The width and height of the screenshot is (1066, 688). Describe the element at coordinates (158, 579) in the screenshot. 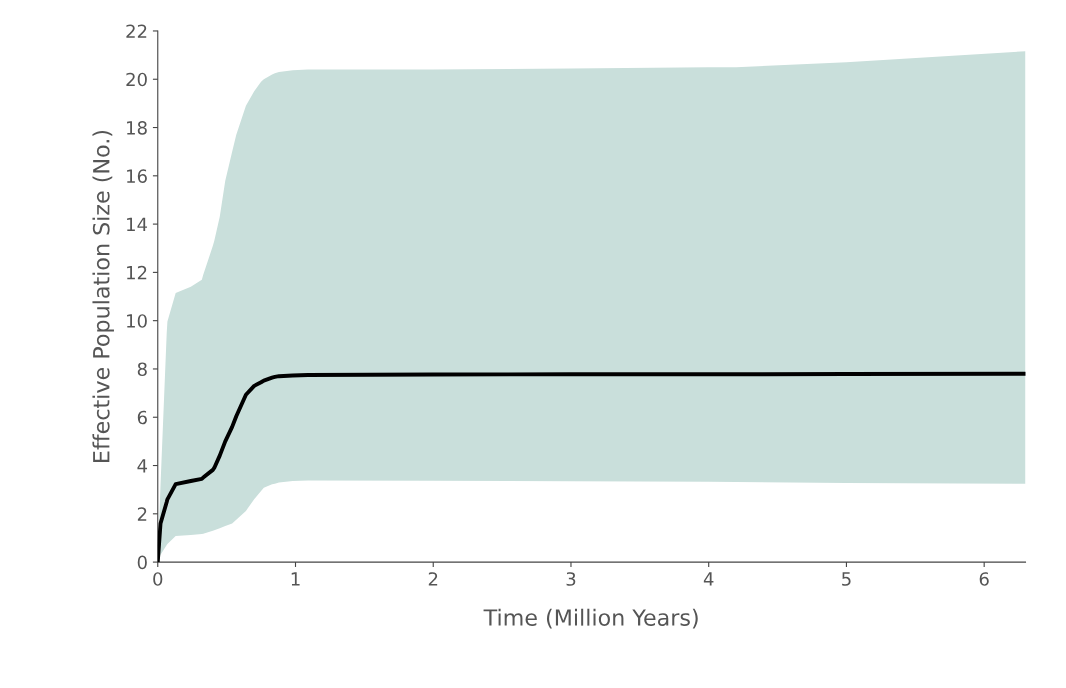

I see `x-tick-label: 0` at that location.